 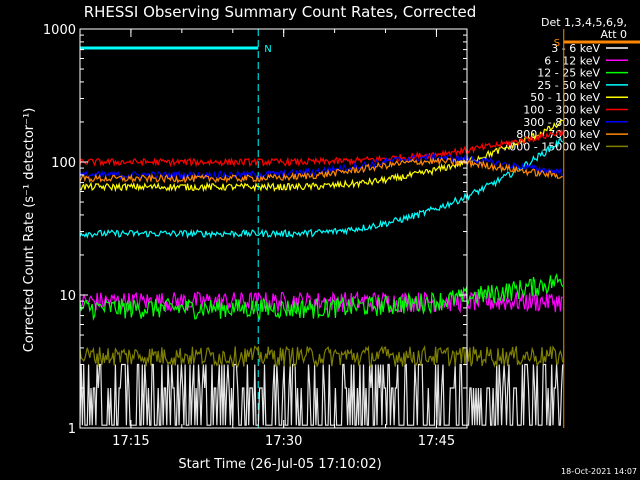 I want to click on y-axis-label: Corrected Count Rate (s⁻¹ detector⁻¹), so click(x=29, y=230).